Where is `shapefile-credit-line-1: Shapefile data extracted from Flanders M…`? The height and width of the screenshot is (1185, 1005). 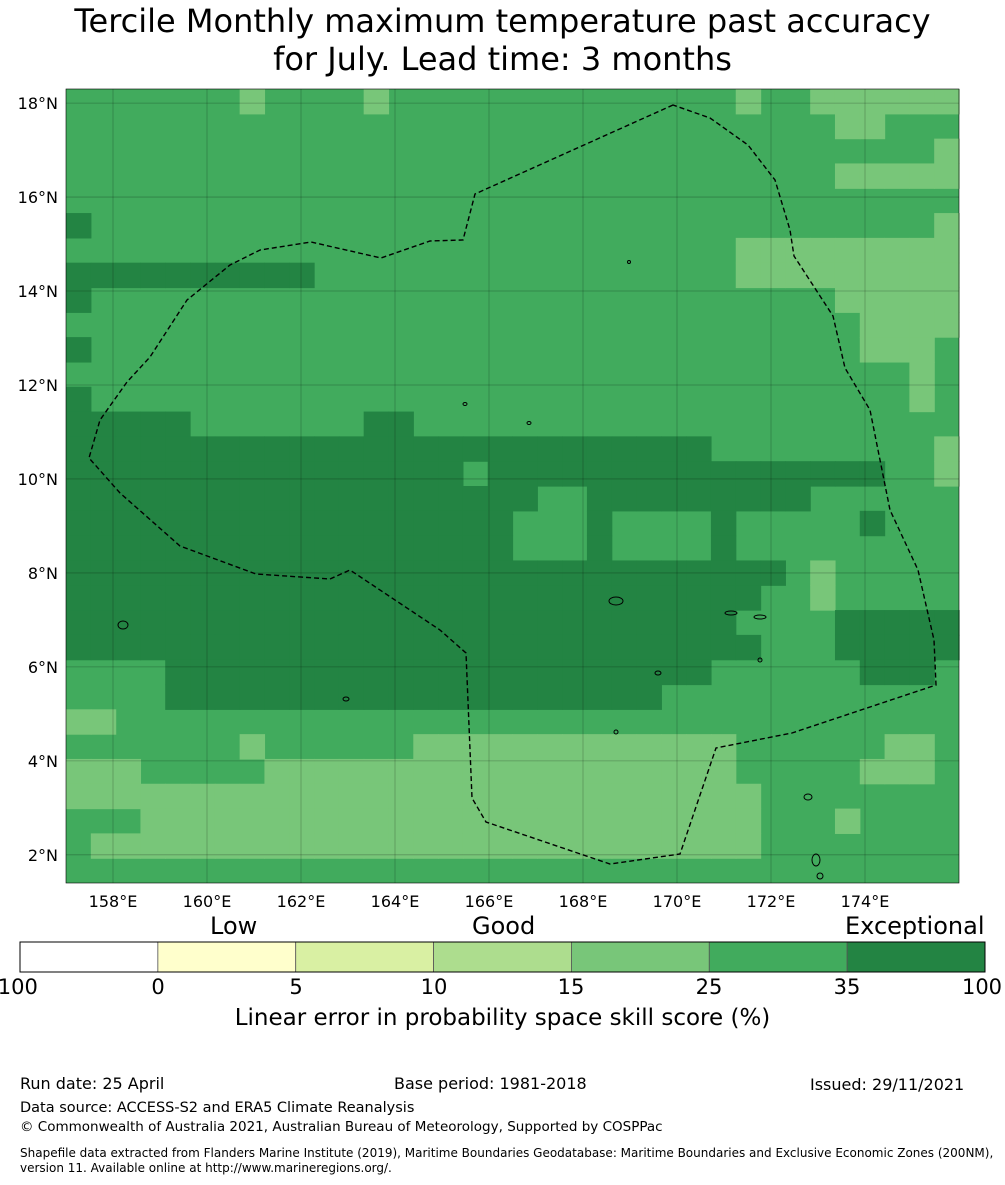 shapefile-credit-line-1: Shapefile data extracted from Flanders M… is located at coordinates (507, 1153).